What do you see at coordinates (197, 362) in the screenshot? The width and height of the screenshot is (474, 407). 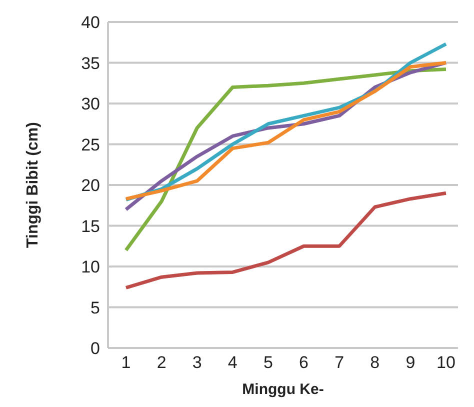 I see `x-tick-label: 3` at bounding box center [197, 362].